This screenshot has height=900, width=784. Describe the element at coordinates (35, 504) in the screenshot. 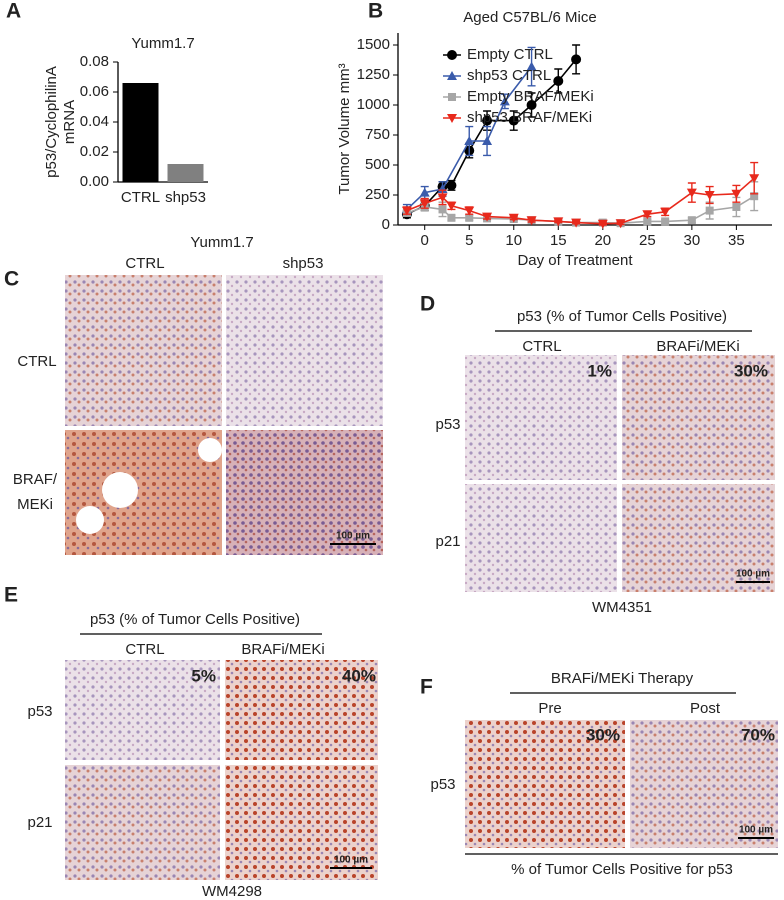

I see `row-label: MEKi` at that location.